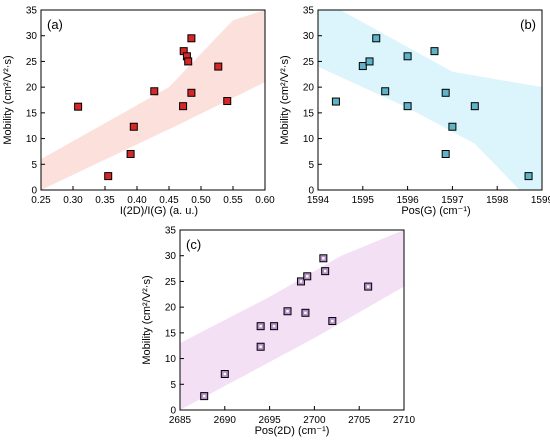  Describe the element at coordinates (159, 211) in the screenshot. I see `x-axis-label: I(2D)/I(G) (a. u.)` at that location.